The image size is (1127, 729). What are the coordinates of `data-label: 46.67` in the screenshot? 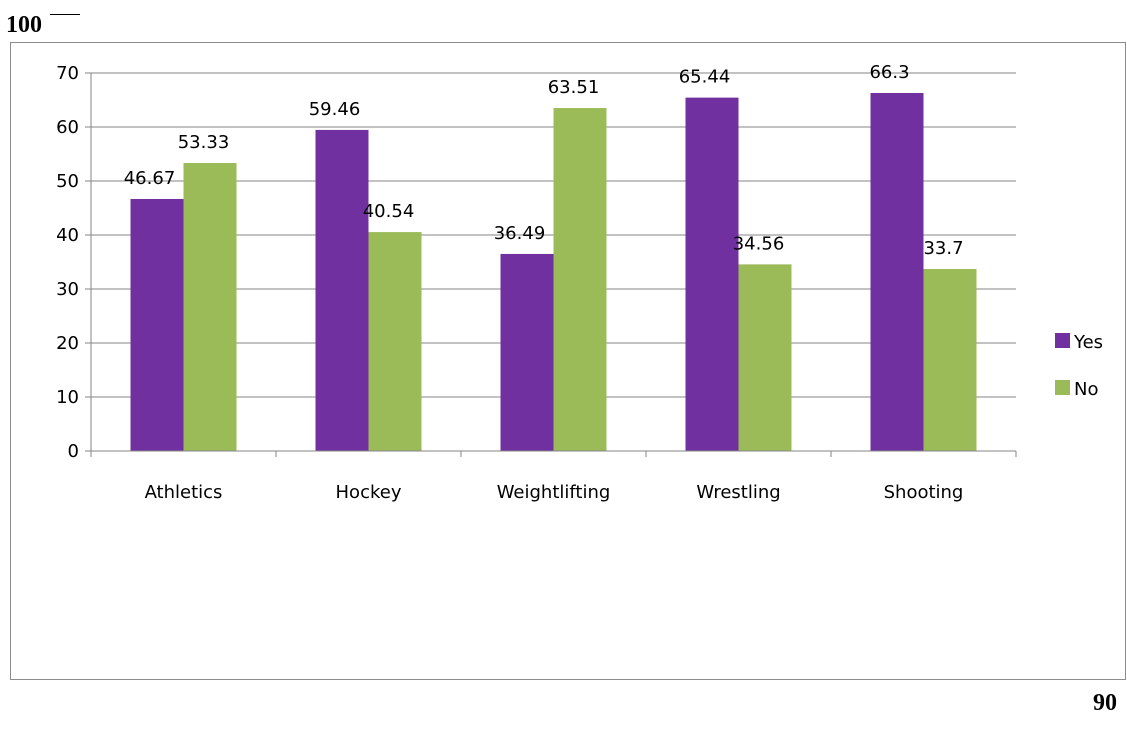 It's located at (150, 178).